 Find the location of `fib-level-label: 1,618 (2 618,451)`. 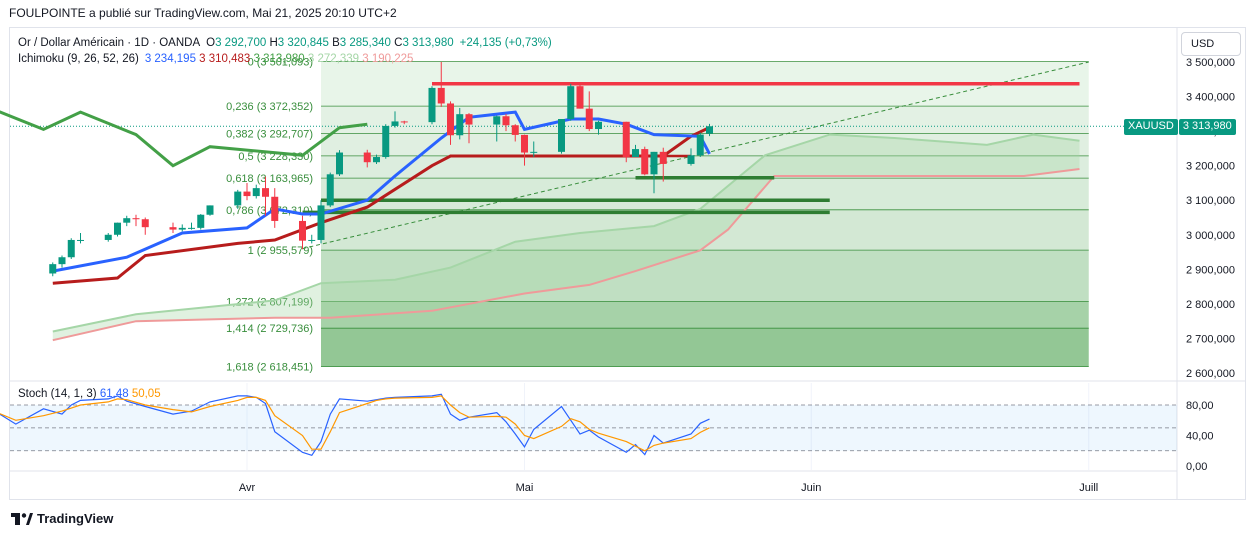

fib-level-label: 1,618 (2 618,451) is located at coordinates (269, 368).